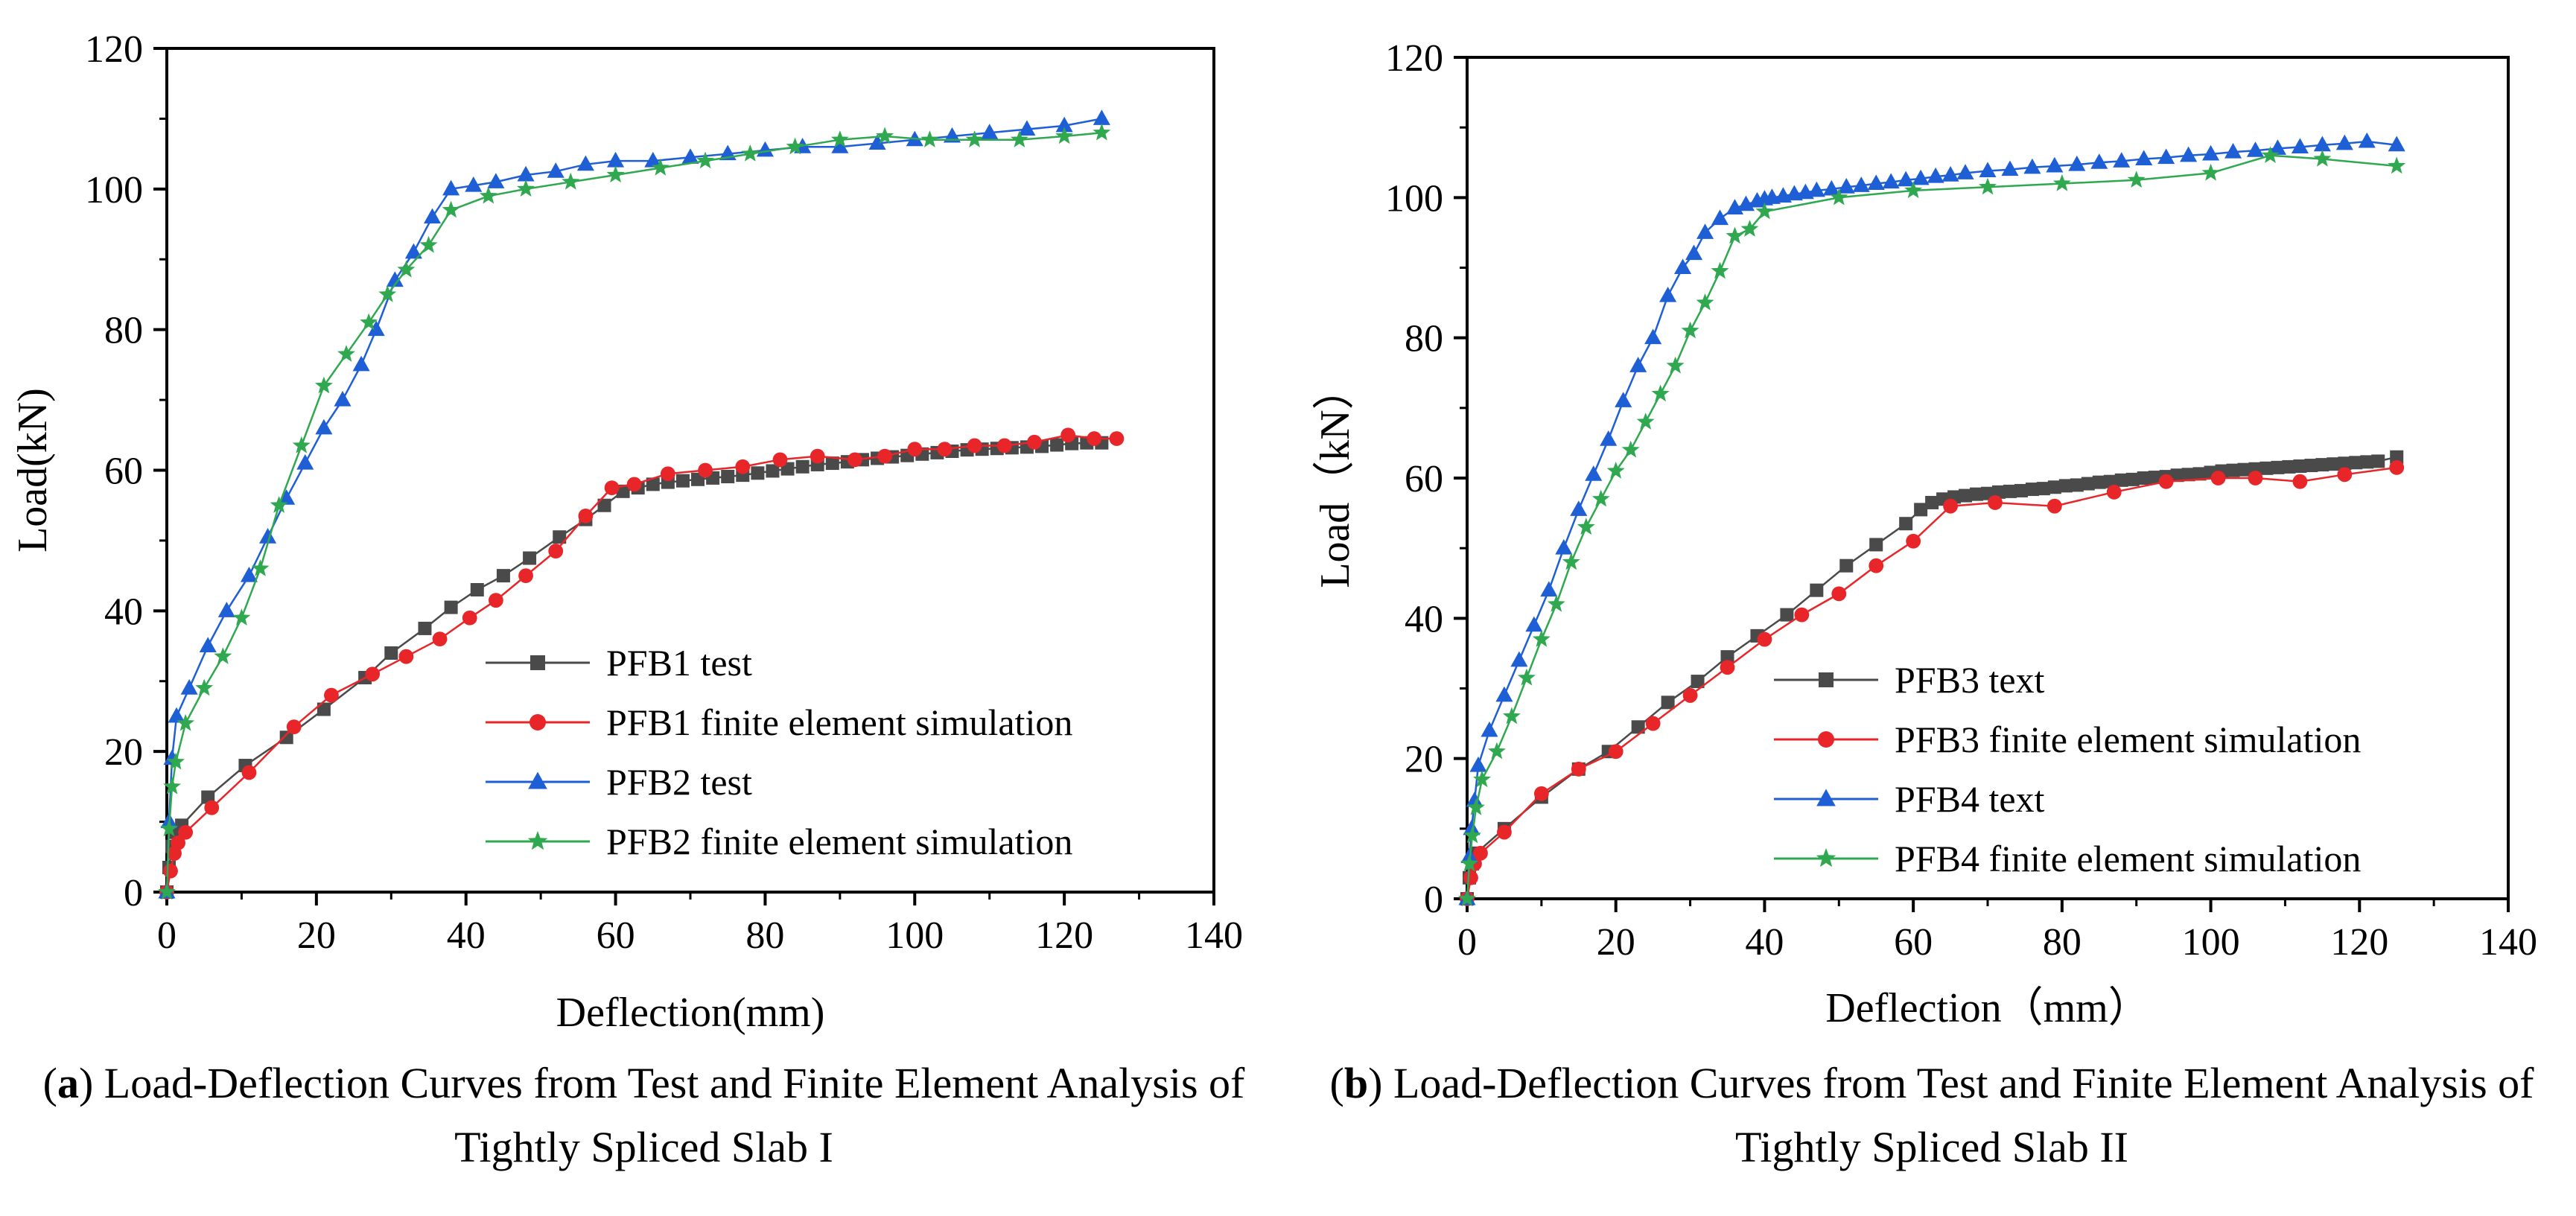 This screenshot has height=1216, width=2576. Describe the element at coordinates (1424, 619) in the screenshot. I see `chart-b-y-tick-label: 40` at that location.